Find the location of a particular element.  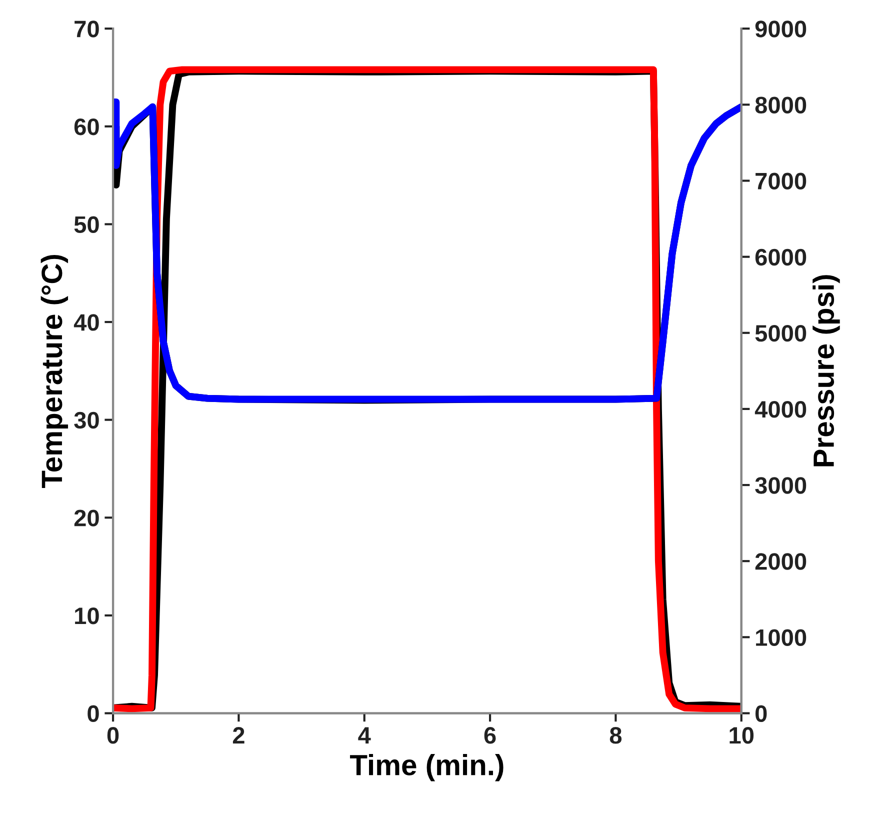

x-tick-label: 10 is located at coordinates (742, 735).